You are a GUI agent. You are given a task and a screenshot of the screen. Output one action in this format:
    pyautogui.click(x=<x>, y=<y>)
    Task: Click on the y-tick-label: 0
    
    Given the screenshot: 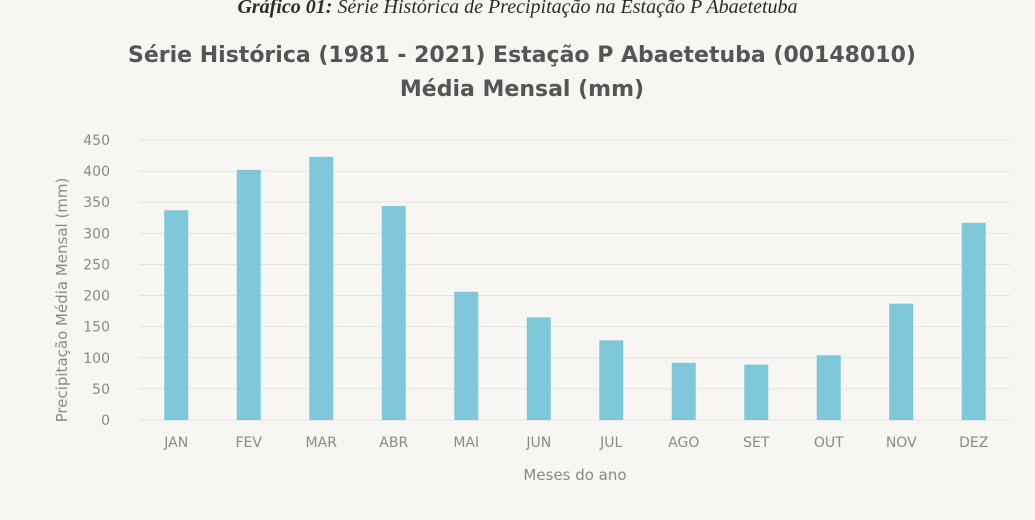 What is the action you would take?
    pyautogui.click(x=105, y=421)
    